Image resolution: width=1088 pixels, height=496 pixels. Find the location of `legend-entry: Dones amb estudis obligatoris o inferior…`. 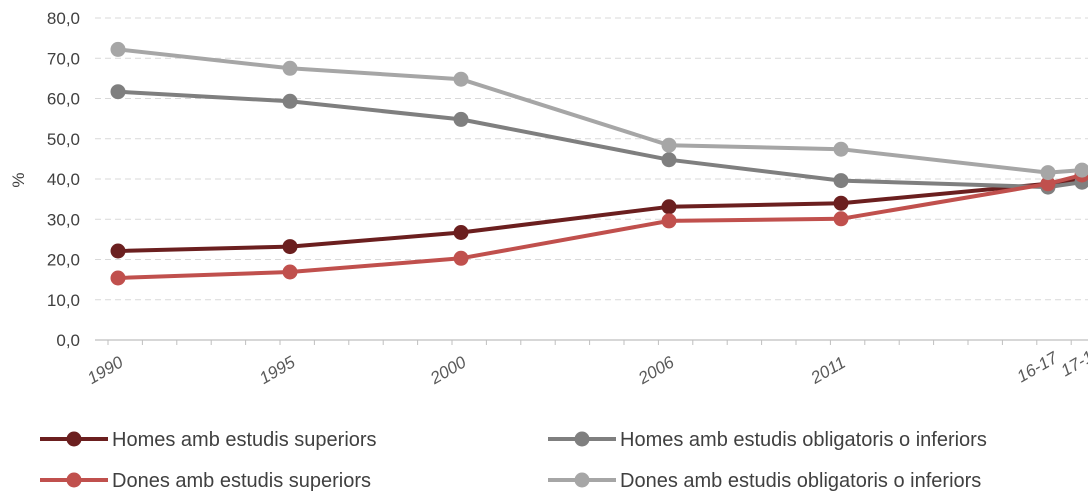

legend-entry: Dones amb estudis obligatoris o inferior… is located at coordinates (764, 481).